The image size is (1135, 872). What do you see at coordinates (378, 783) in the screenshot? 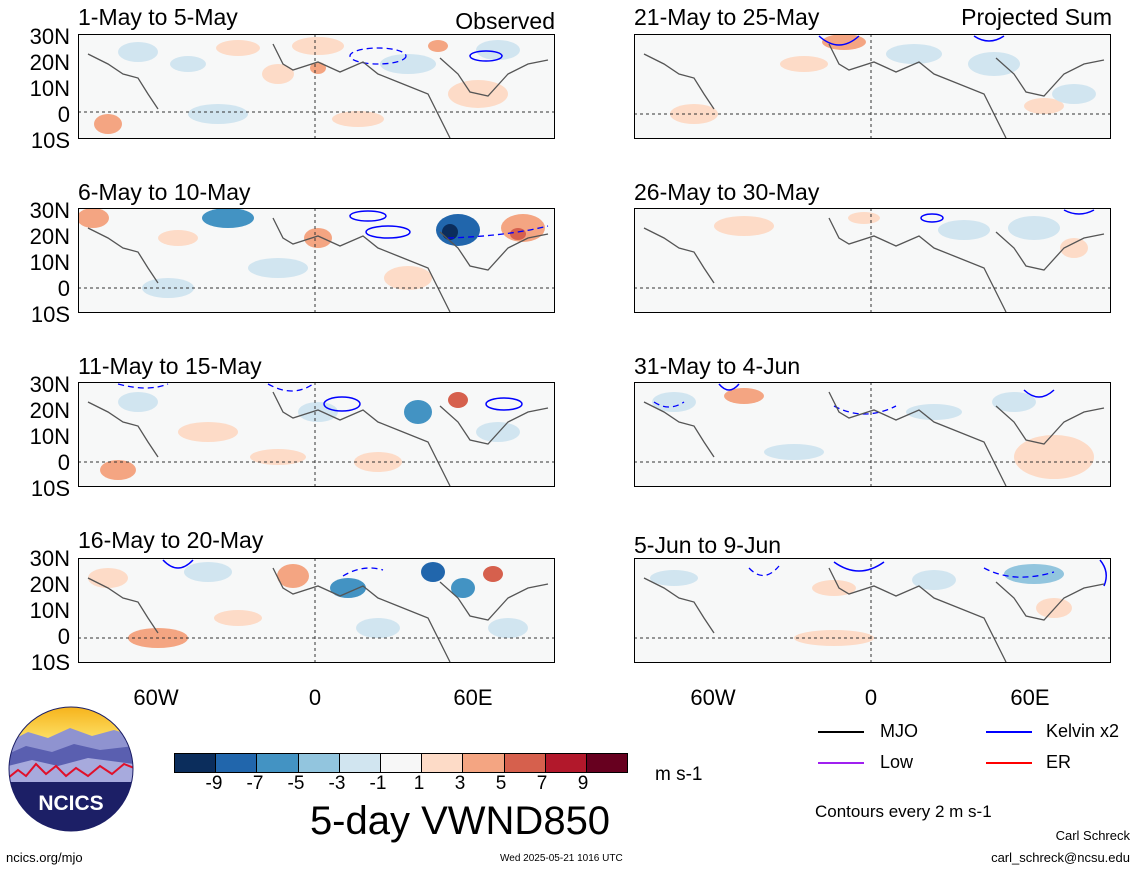
I see `colorbar-tick-label: -1` at bounding box center [378, 783].